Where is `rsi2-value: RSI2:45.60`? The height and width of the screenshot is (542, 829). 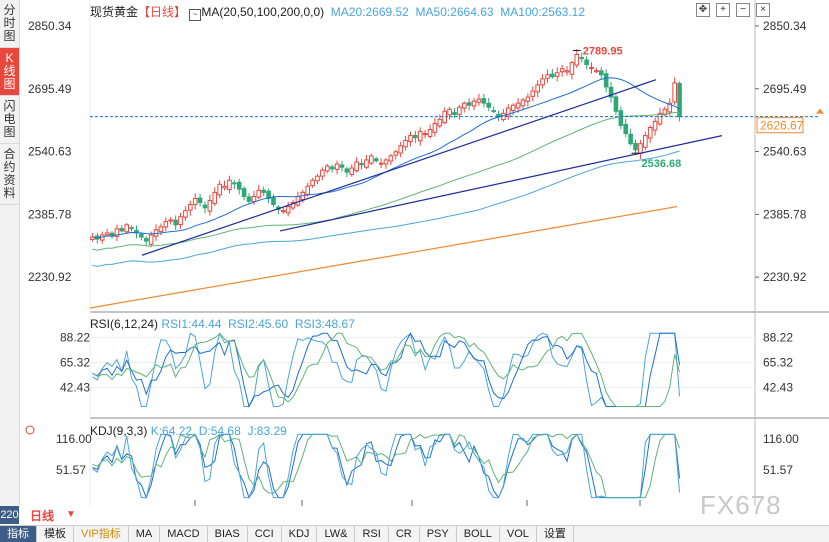 rsi2-value: RSI2:45.60 is located at coordinates (258, 324).